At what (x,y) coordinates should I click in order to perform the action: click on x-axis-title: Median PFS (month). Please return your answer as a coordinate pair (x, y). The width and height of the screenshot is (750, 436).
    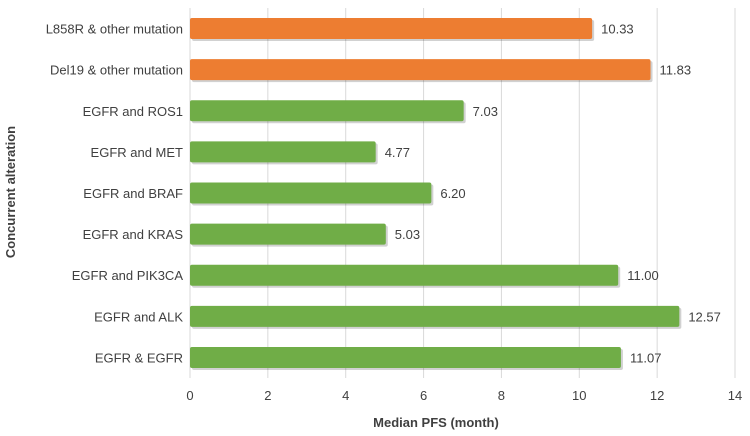
    Looking at the image, I should click on (436, 422).